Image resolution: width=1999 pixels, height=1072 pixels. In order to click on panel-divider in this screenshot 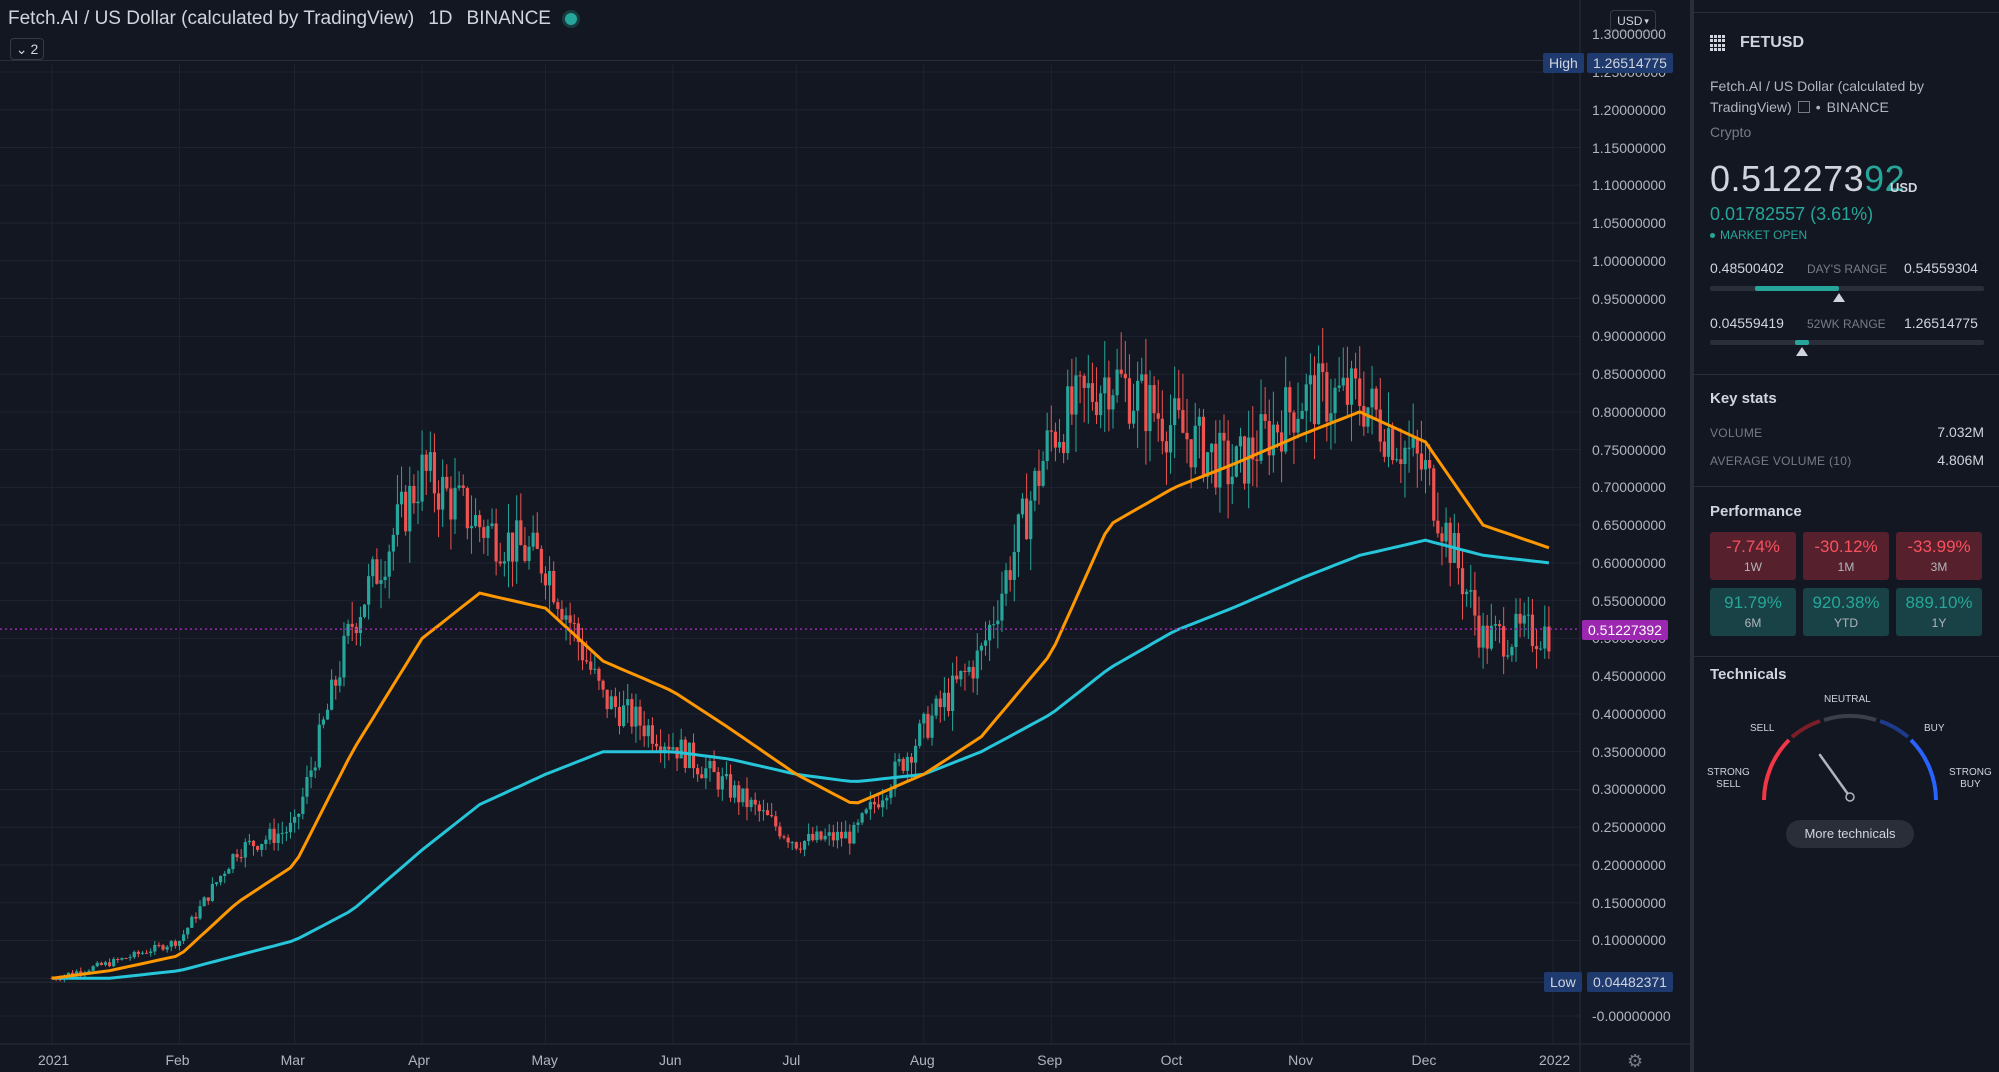, I will do `click(1692, 536)`.